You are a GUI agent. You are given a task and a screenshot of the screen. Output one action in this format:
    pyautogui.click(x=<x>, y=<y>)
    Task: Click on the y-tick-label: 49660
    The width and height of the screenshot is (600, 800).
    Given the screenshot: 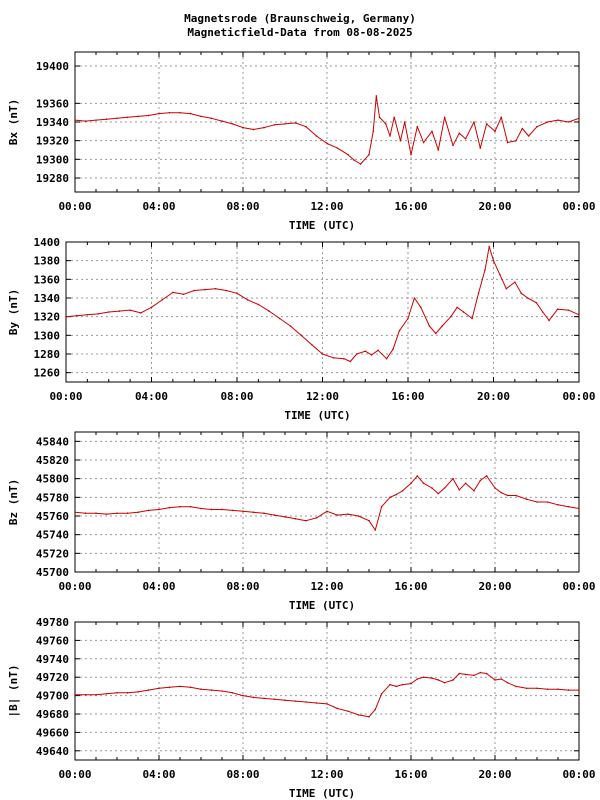 What is the action you would take?
    pyautogui.click(x=52, y=732)
    